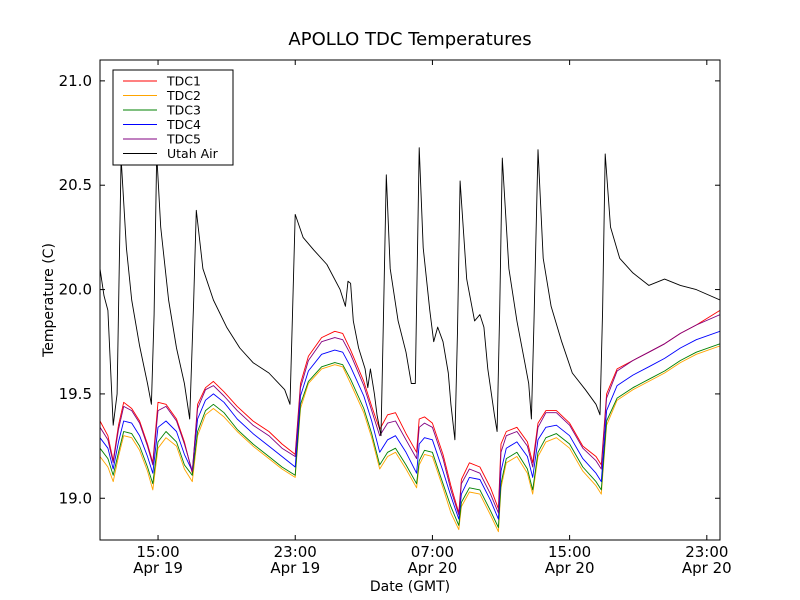 Image resolution: width=800 pixels, height=600 pixels. Describe the element at coordinates (49, 300) in the screenshot. I see `y-axis-label: Temperature (C)` at that location.